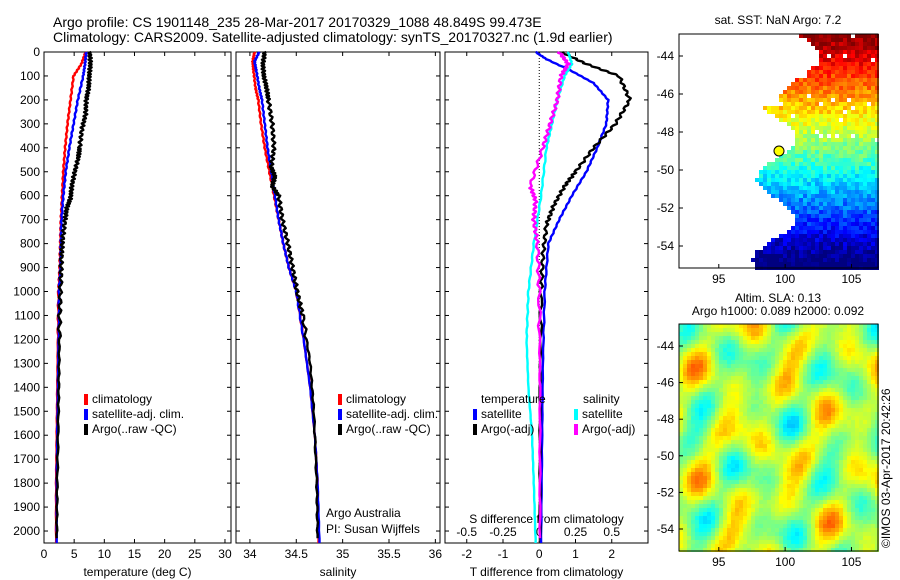 Image resolution: width=900 pixels, height=580 pixels. I want to click on map-y-tick-label: -48, so click(666, 419).